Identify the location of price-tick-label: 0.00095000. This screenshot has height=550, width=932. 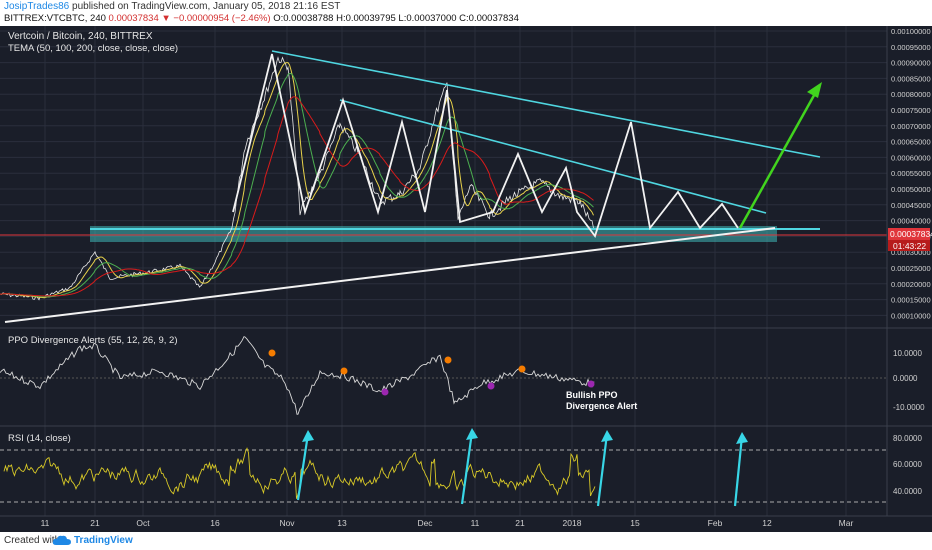
(911, 47).